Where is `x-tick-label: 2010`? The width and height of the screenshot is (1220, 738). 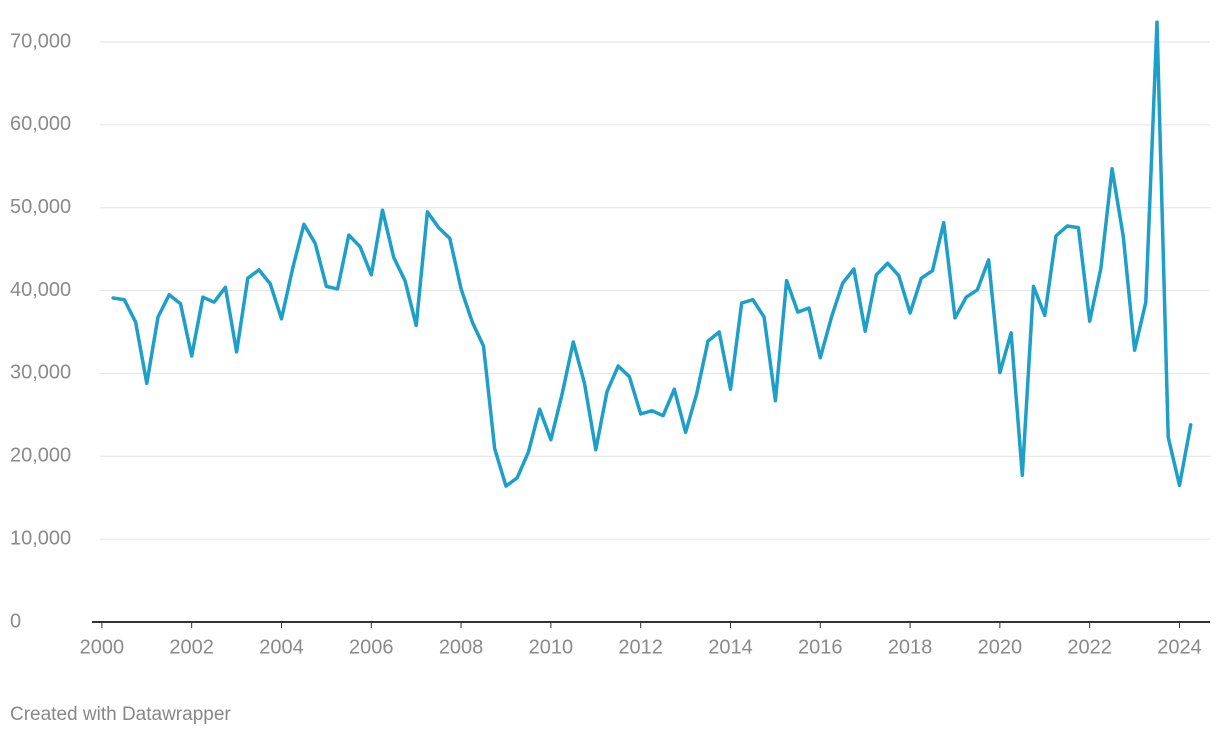
x-tick-label: 2010 is located at coordinates (551, 647).